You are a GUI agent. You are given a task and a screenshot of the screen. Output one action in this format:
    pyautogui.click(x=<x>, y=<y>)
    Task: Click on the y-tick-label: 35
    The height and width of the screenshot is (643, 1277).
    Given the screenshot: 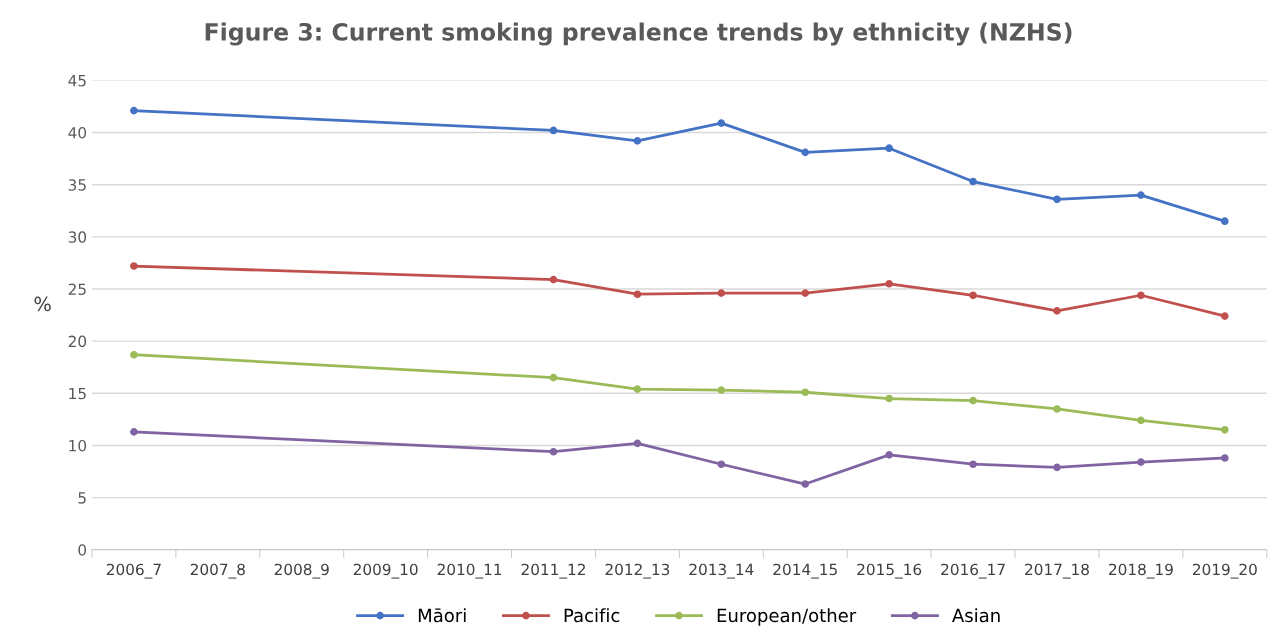 What is the action you would take?
    pyautogui.click(x=77, y=185)
    